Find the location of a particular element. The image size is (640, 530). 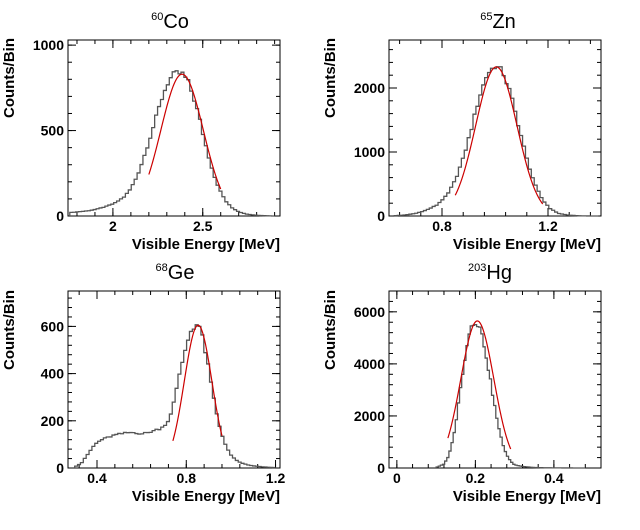

x-tick-label: 0.2 is located at coordinates (476, 478).